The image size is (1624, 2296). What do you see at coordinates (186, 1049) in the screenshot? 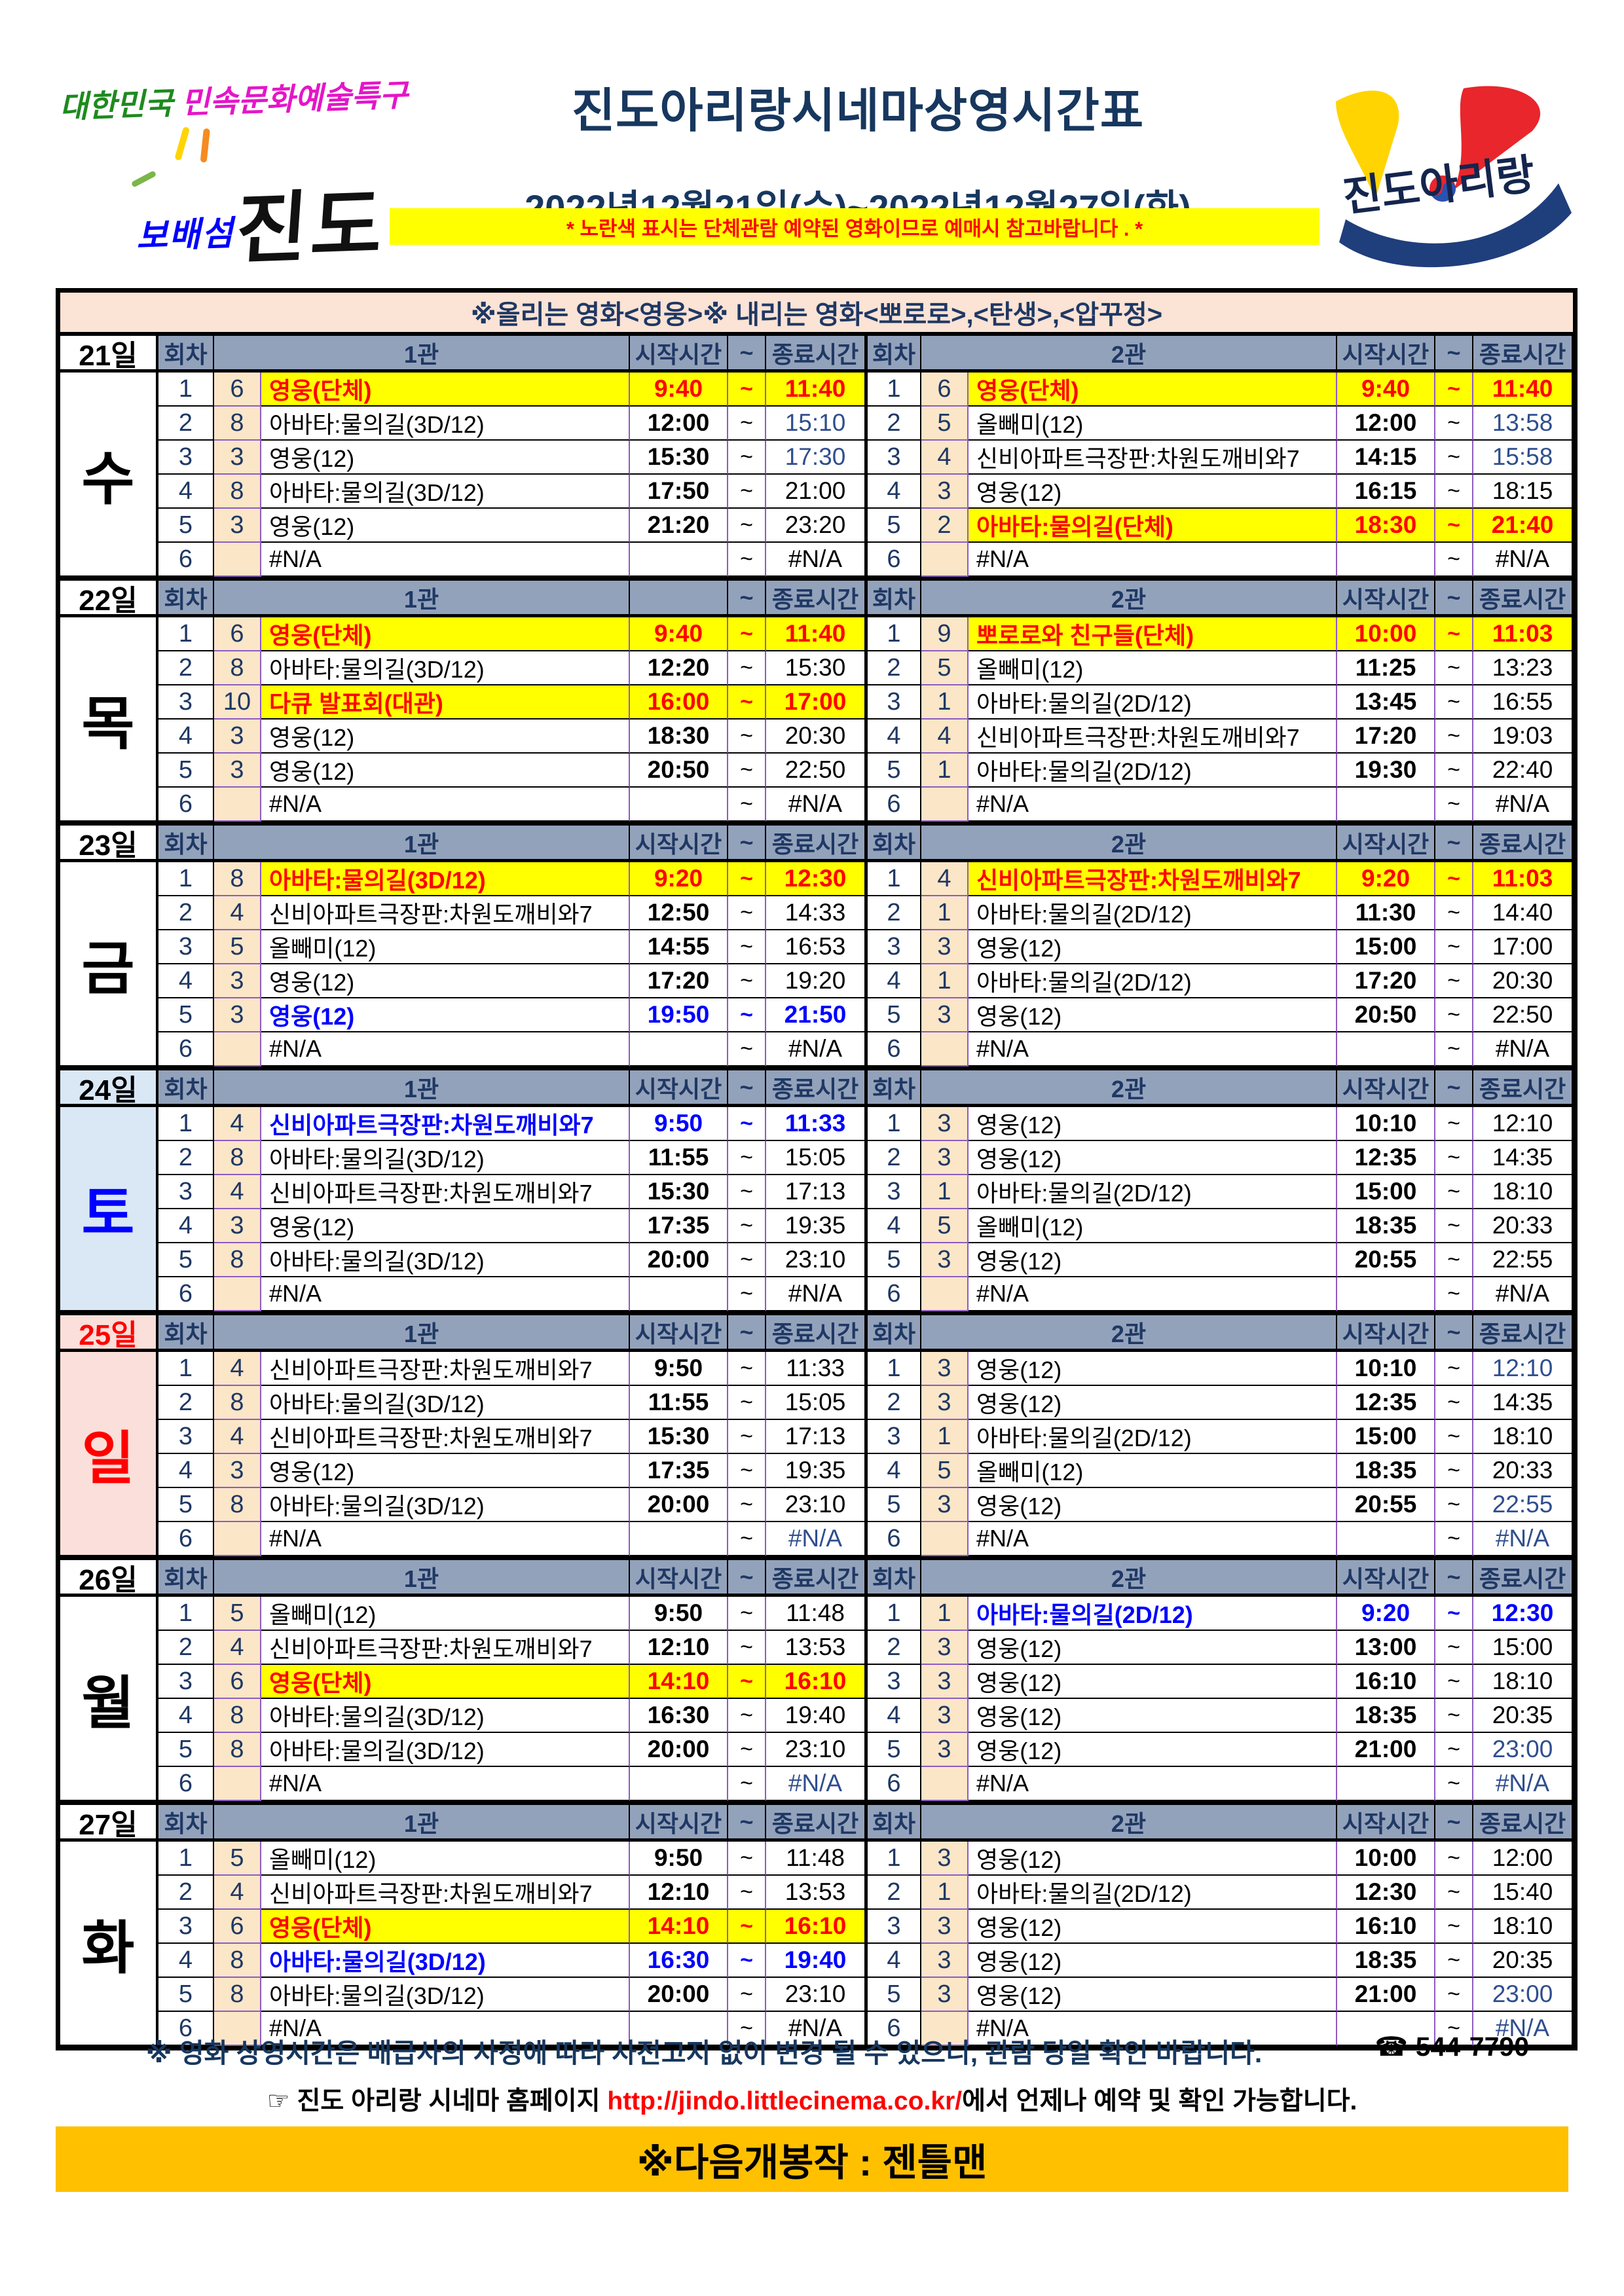
I see `round-number: 6` at bounding box center [186, 1049].